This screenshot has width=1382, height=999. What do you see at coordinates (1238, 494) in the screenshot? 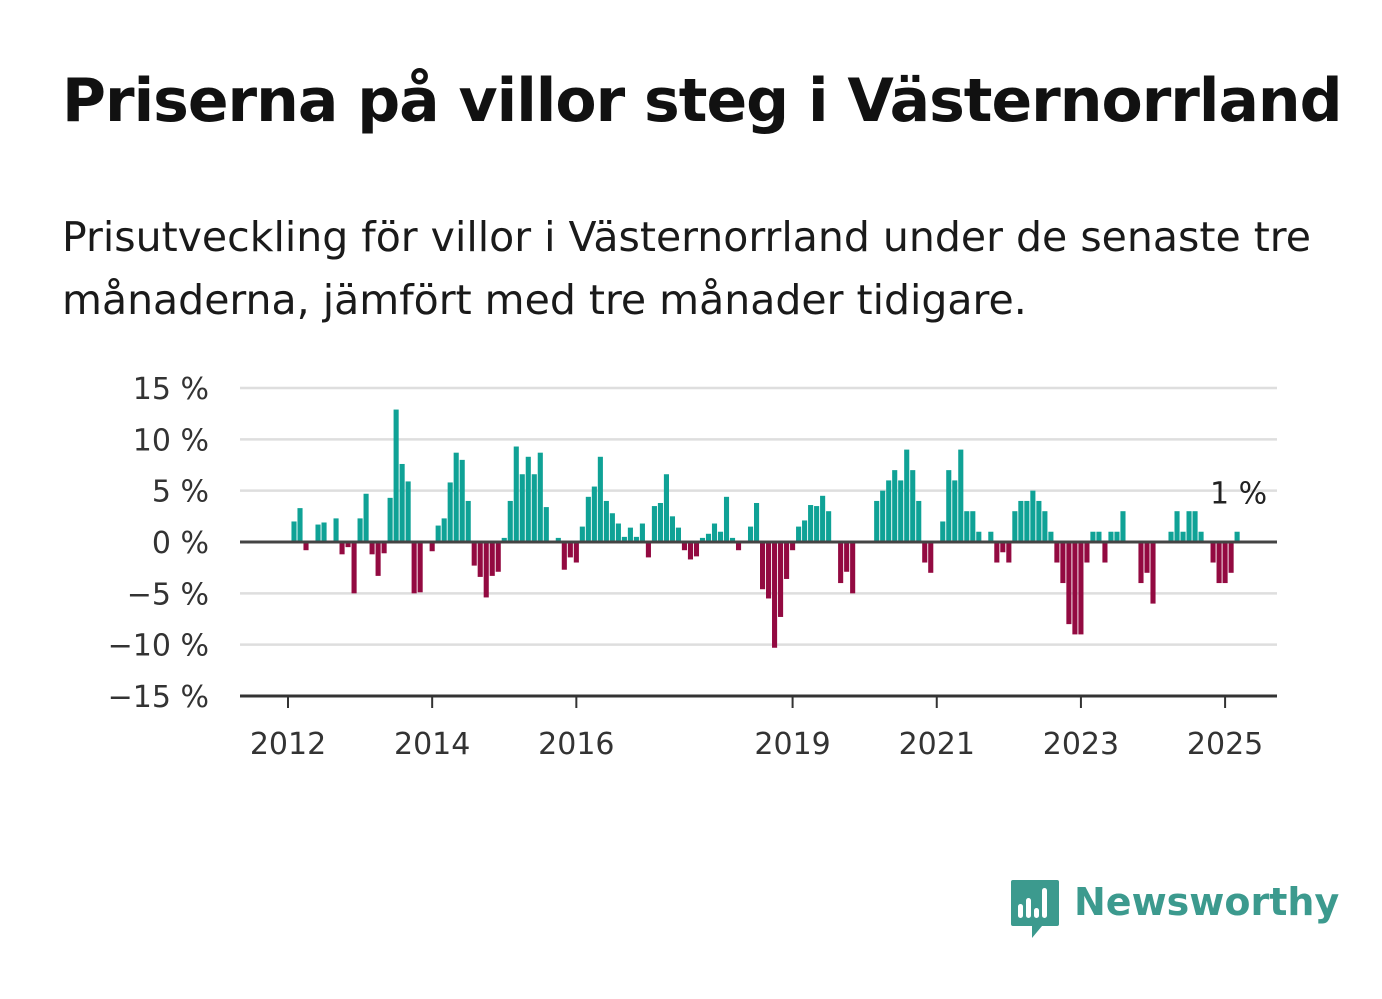
I see `last-value-label: 1 %` at bounding box center [1238, 494].